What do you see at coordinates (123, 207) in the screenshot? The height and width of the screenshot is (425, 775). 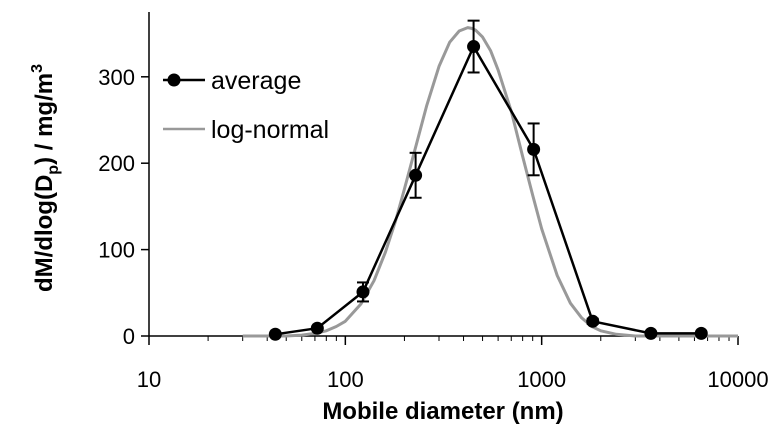 I see `y-ticks: 0 100 200 300` at bounding box center [123, 207].